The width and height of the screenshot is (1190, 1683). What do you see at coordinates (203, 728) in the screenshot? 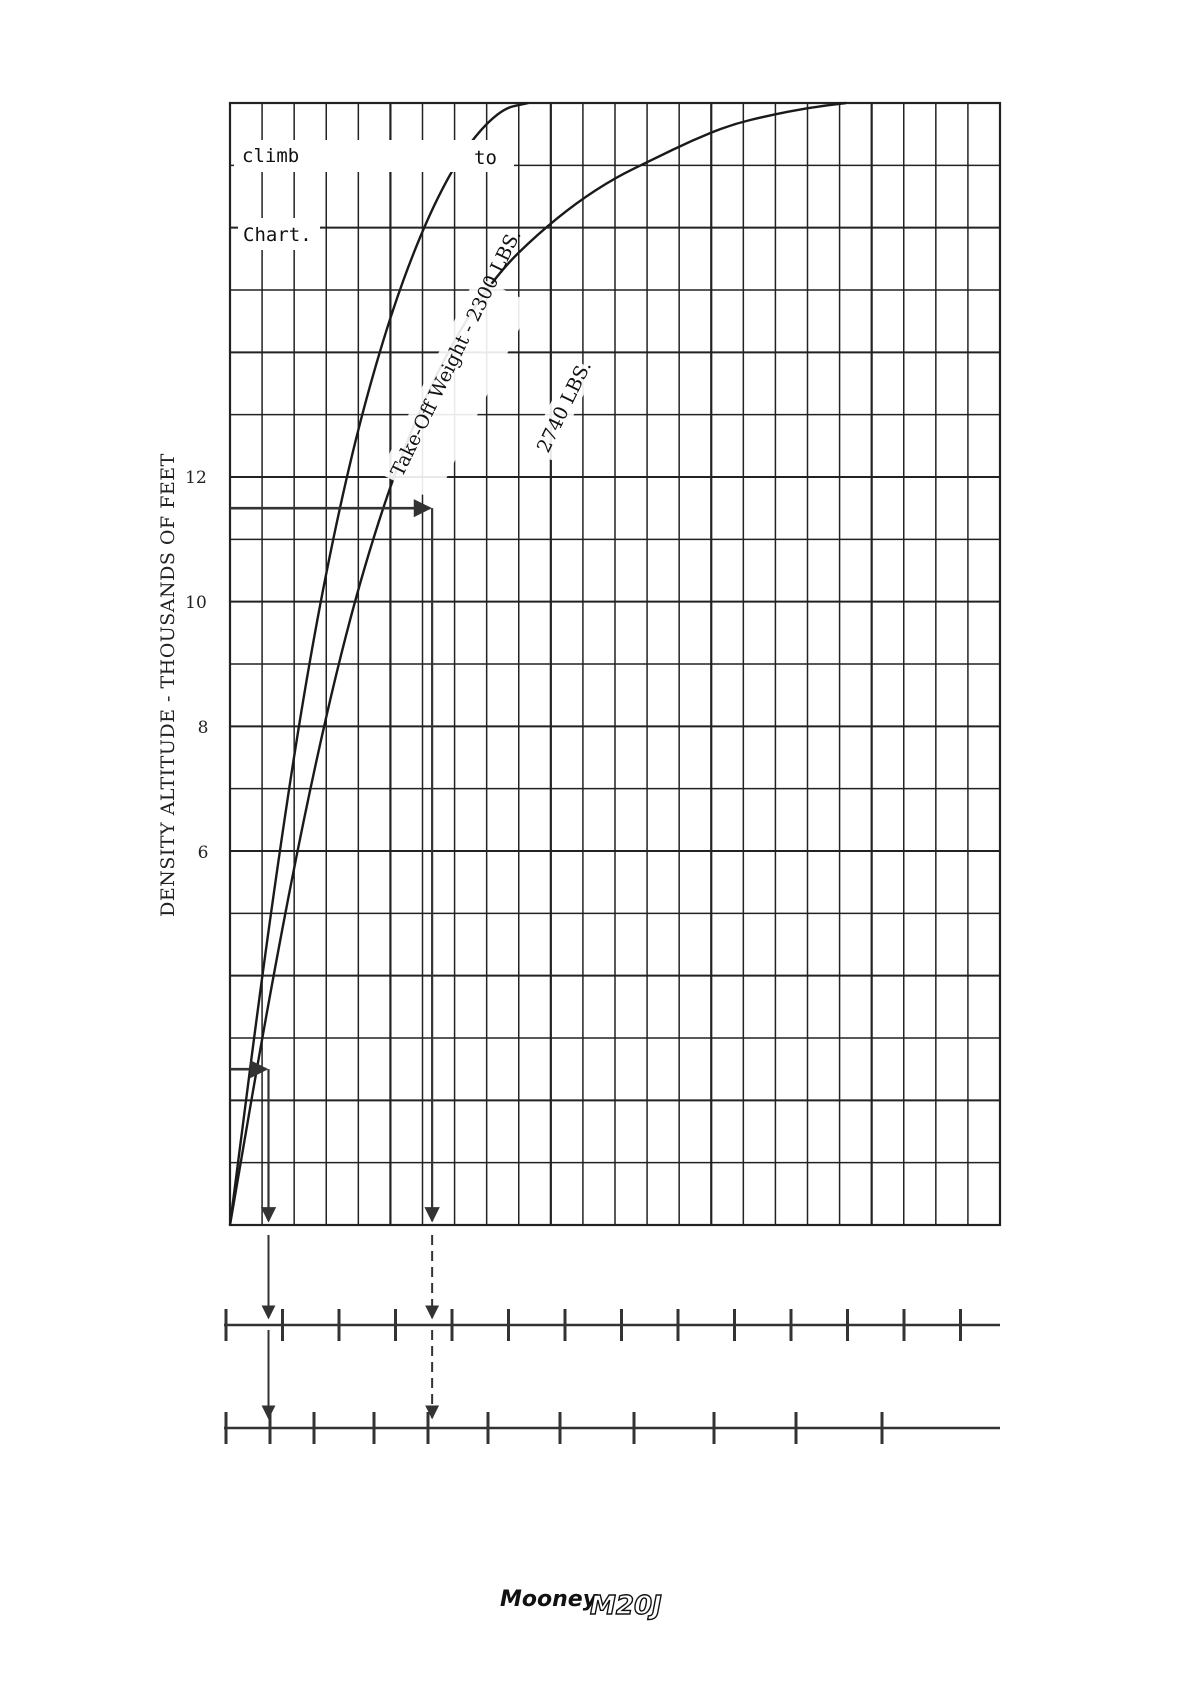
I see `y-tick-label-8: 8` at bounding box center [203, 728].